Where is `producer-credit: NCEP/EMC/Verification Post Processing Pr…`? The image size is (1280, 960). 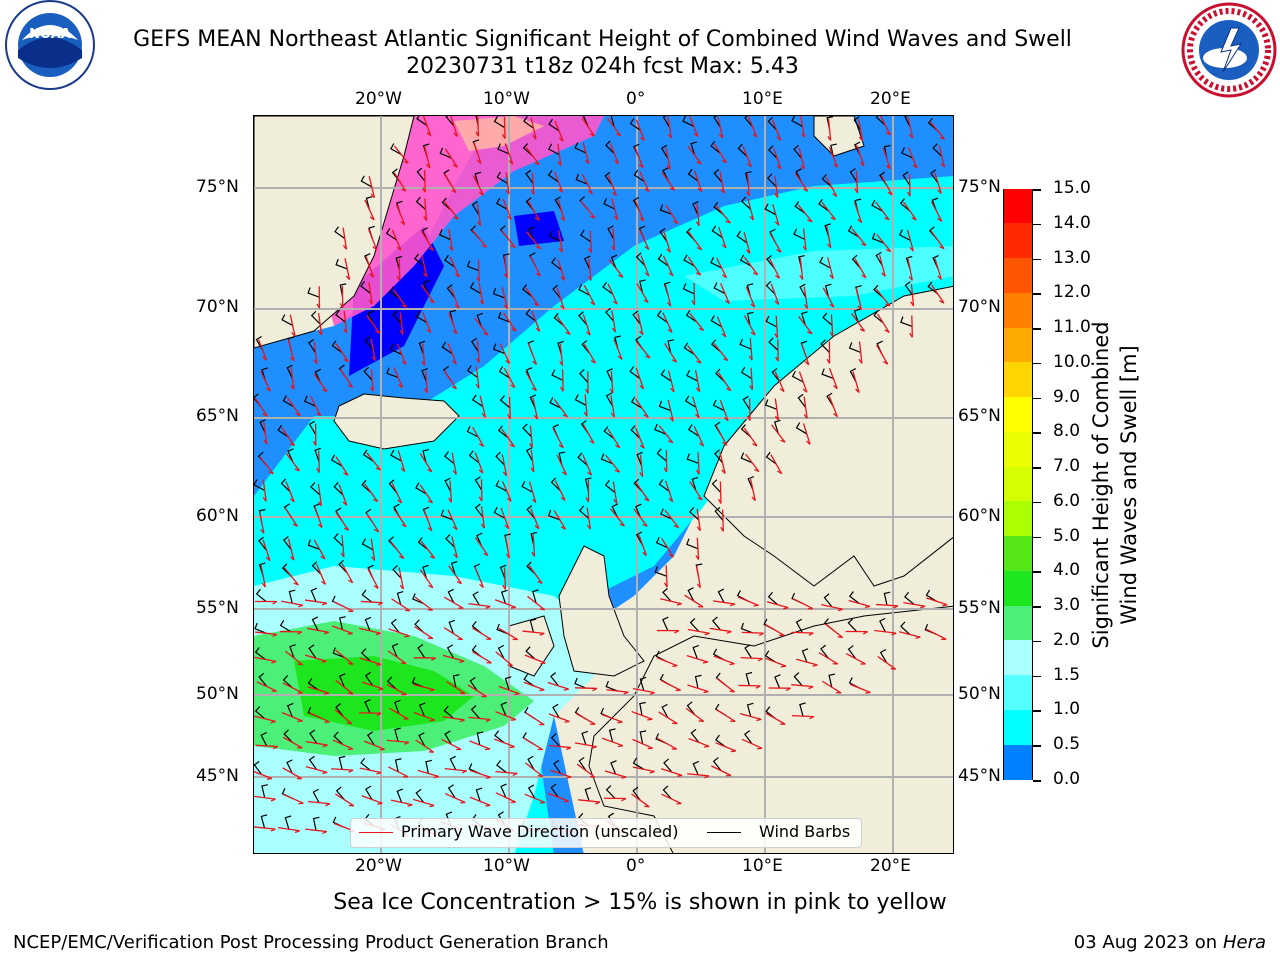
producer-credit: NCEP/EMC/Verification Post Processing Pr… is located at coordinates (311, 942).